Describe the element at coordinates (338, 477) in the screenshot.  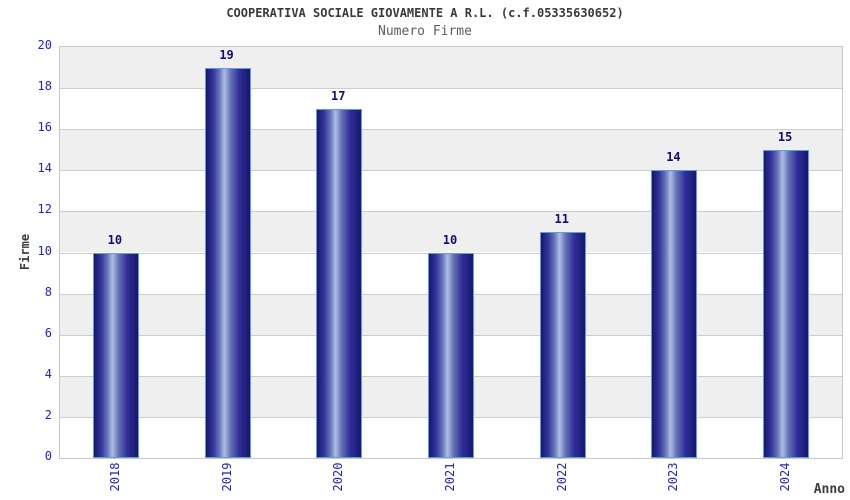
I see `x-tick-label: 2020` at that location.